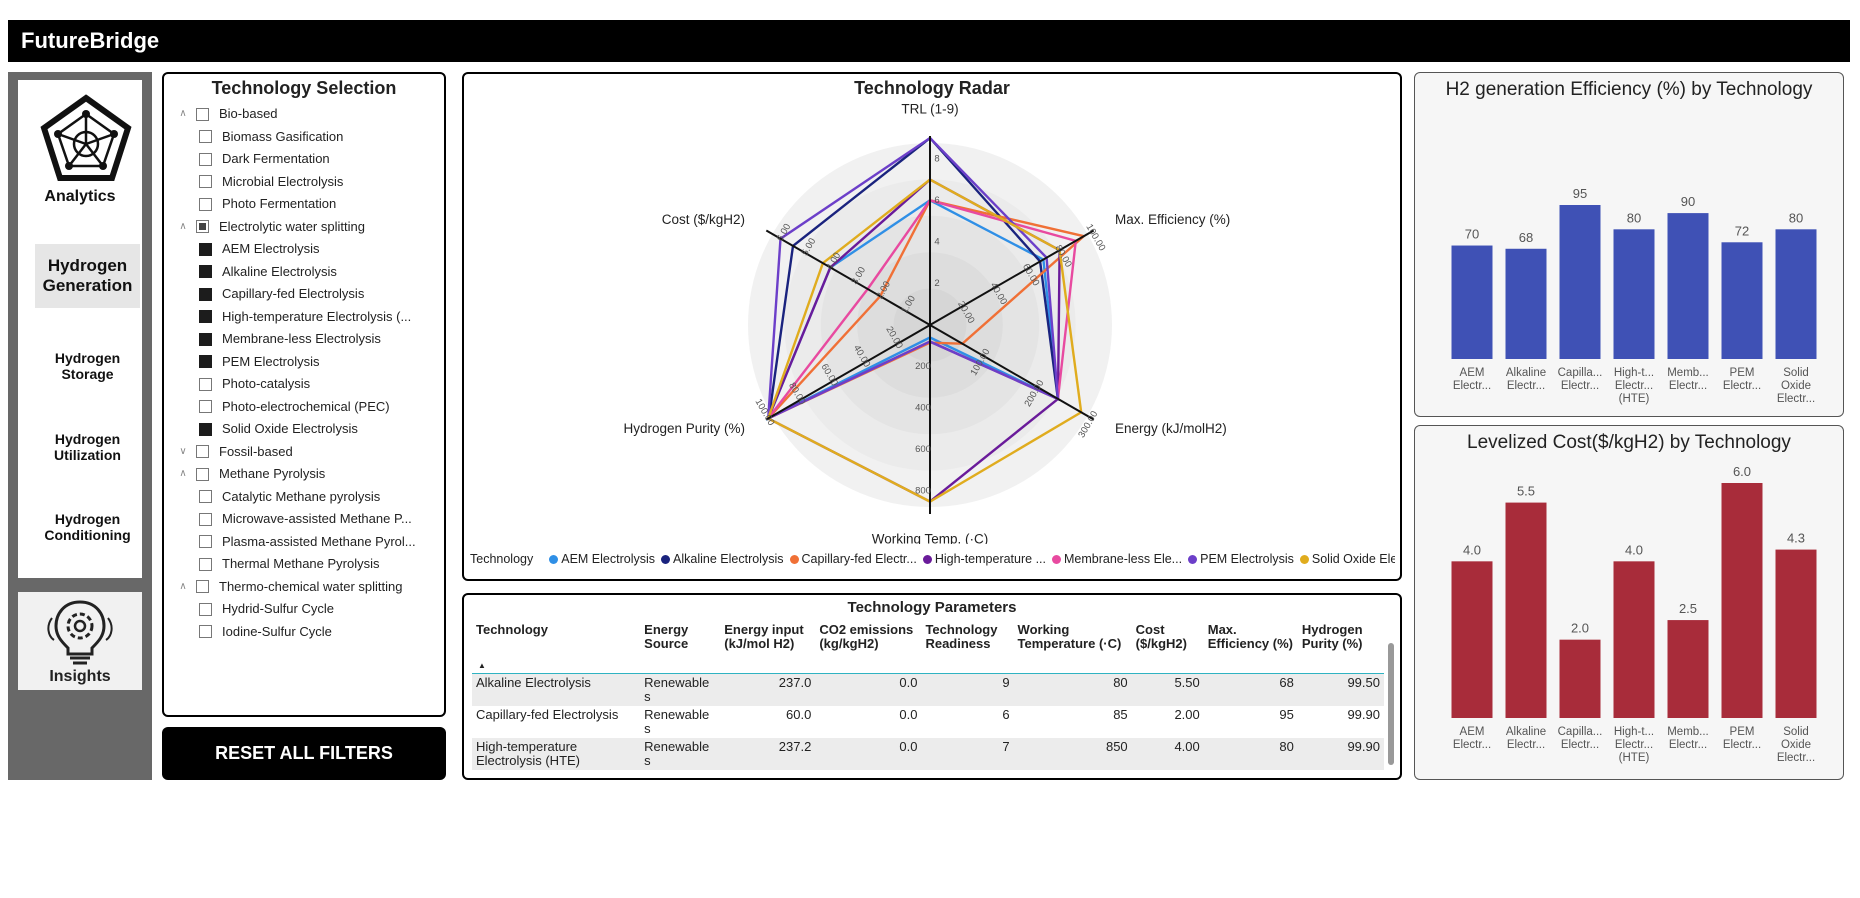 The height and width of the screenshot is (898, 1860). Describe the element at coordinates (318, 182) in the screenshot. I see `tree-item-microbial-electrolysis: Microbial Electrolysis` at that location.